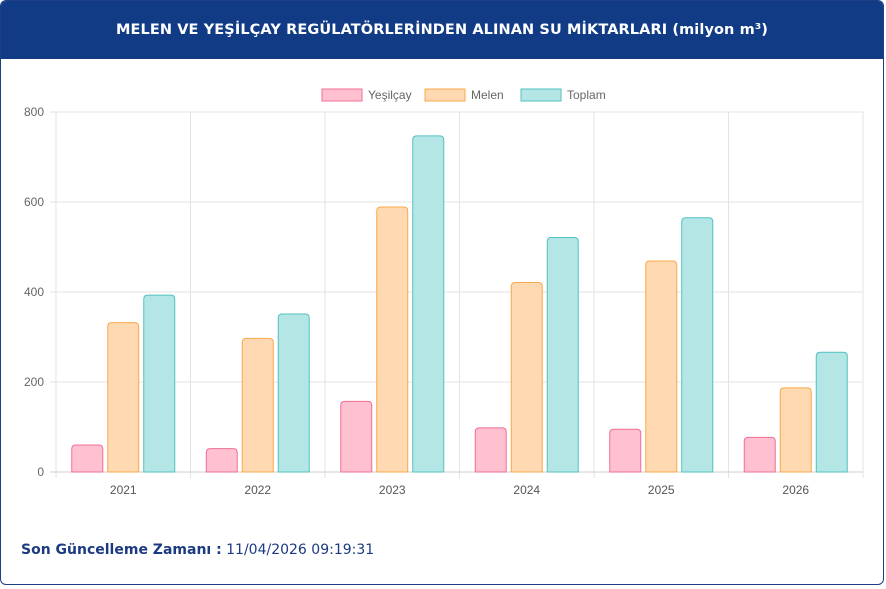 The width and height of the screenshot is (886, 589). What do you see at coordinates (257, 490) in the screenshot?
I see `x-tick-label: 2022` at bounding box center [257, 490].